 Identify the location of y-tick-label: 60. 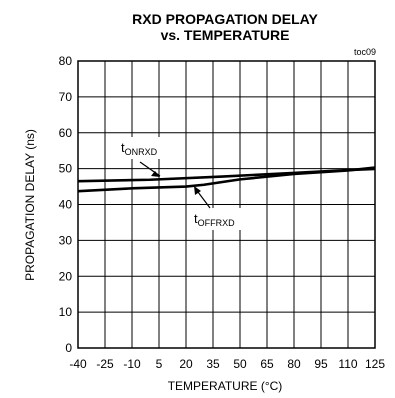
(66, 133).